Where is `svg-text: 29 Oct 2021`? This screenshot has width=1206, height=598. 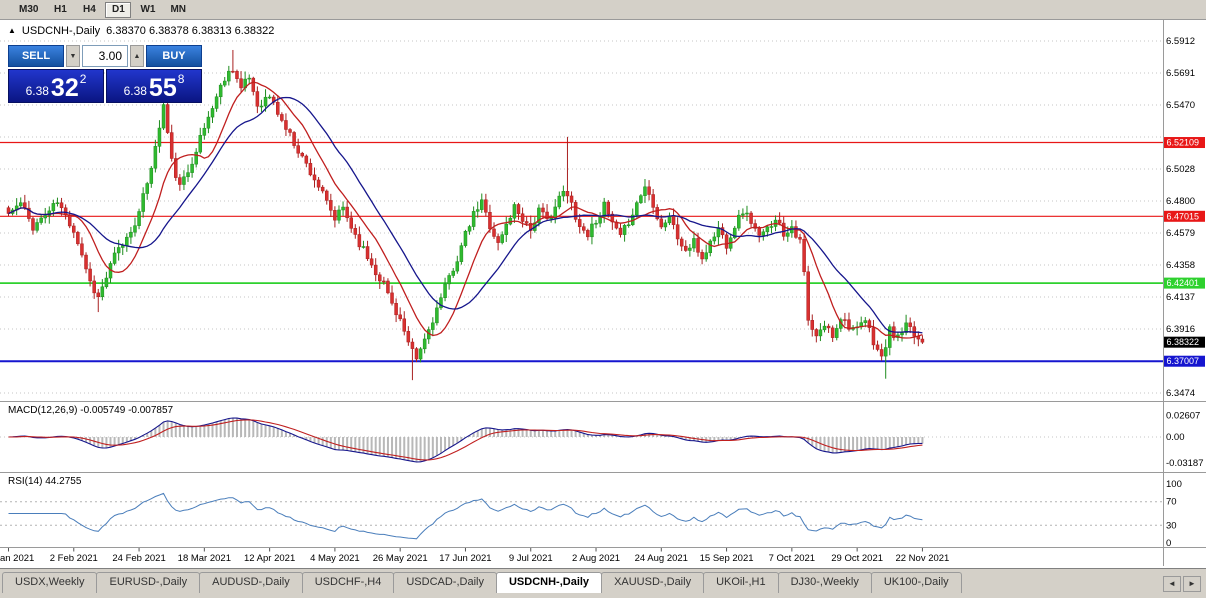 svg-text: 29 Oct 2021 is located at coordinates (857, 558).